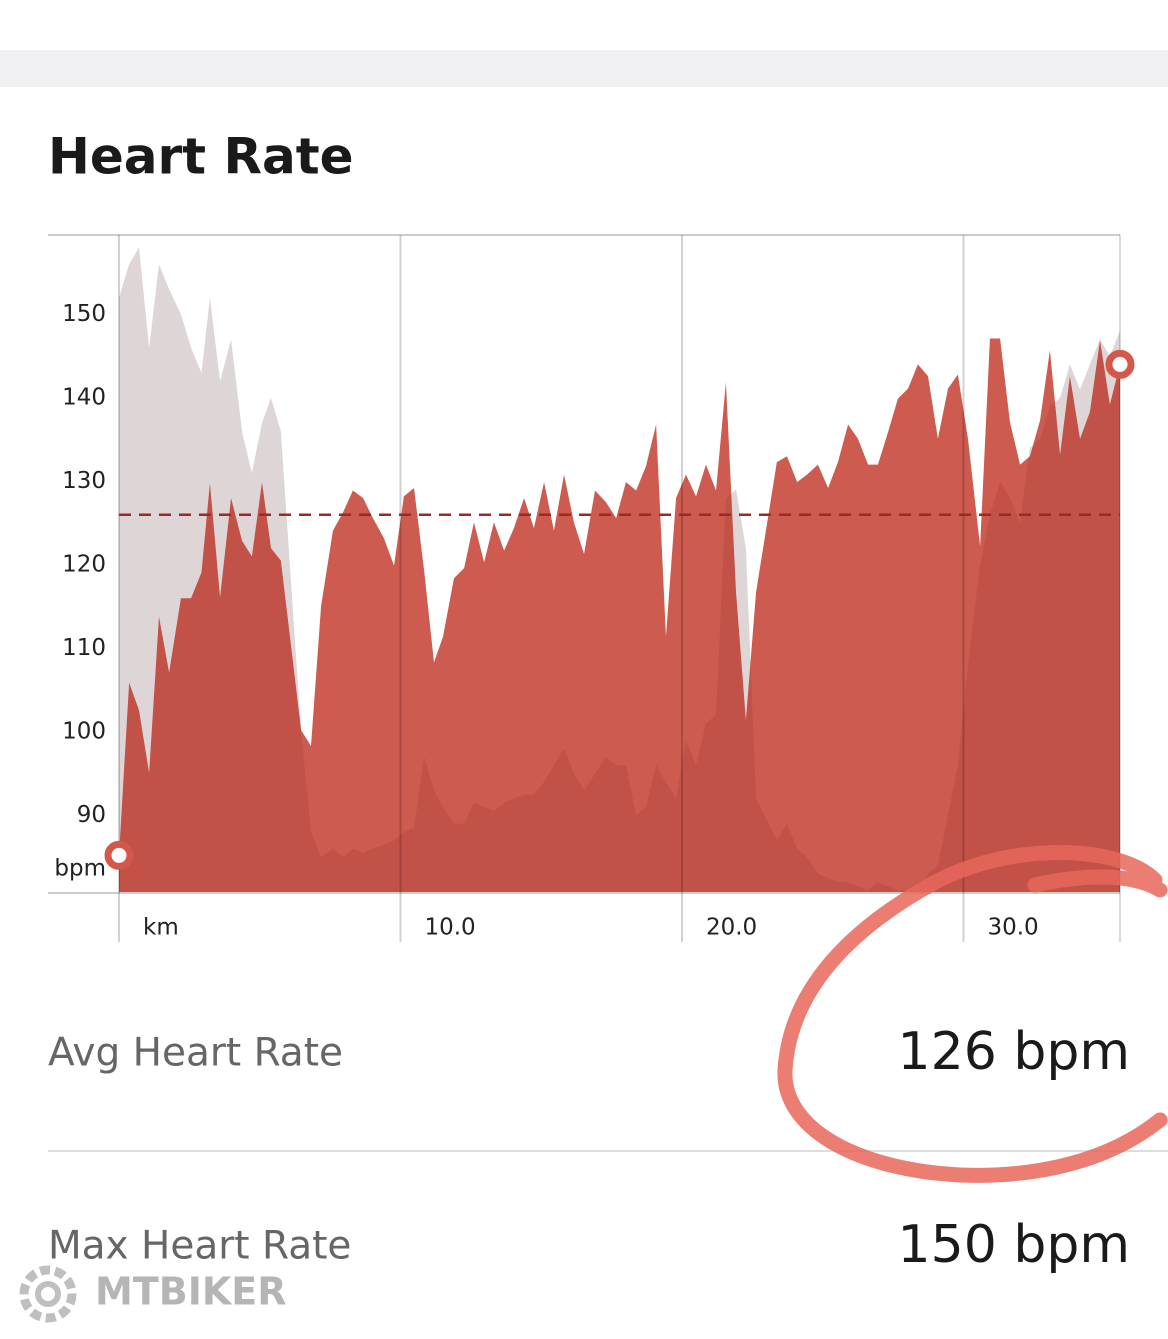 This screenshot has height=1339, width=1168. I want to click on y-tick-label: 110, so click(84, 648).